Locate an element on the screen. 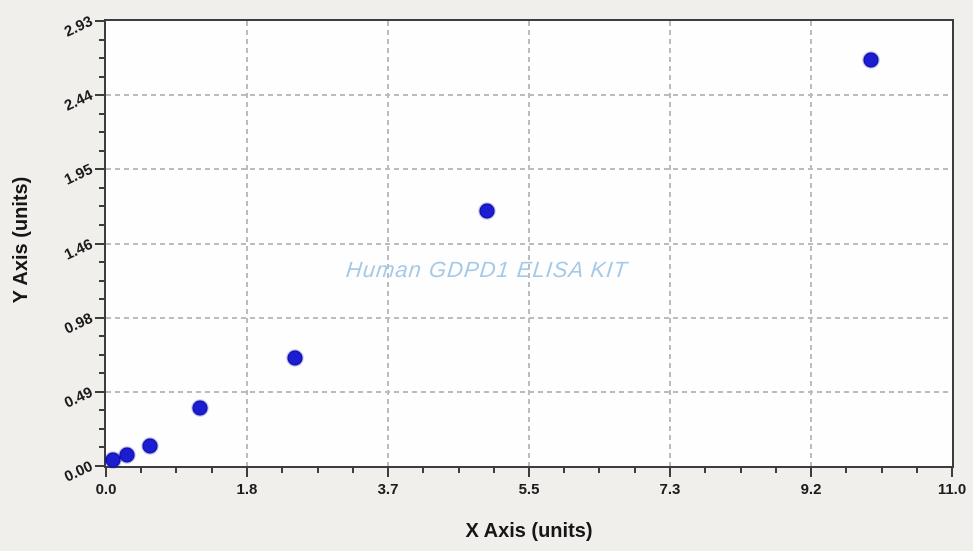 The height and width of the screenshot is (551, 973). x-tick-label: 3.7 is located at coordinates (388, 489).